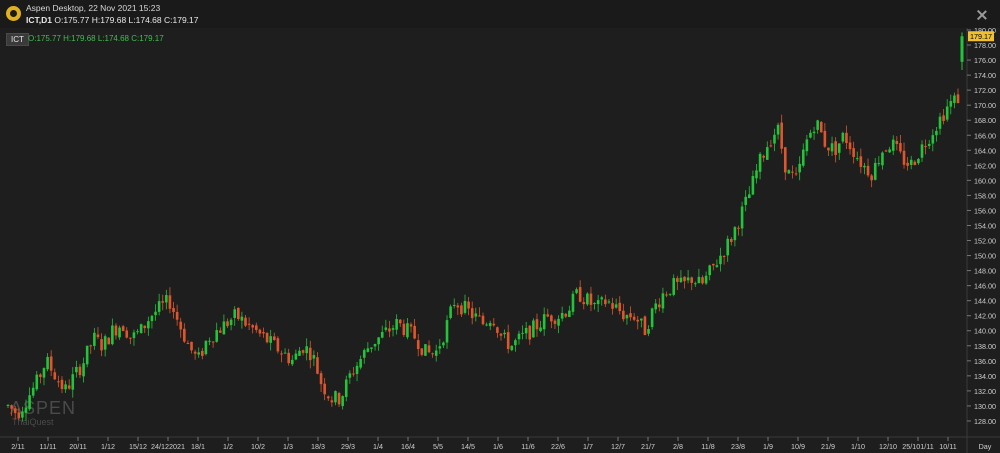  What do you see at coordinates (17, 446) in the screenshot?
I see `x-tick-label: 2/11` at bounding box center [17, 446].